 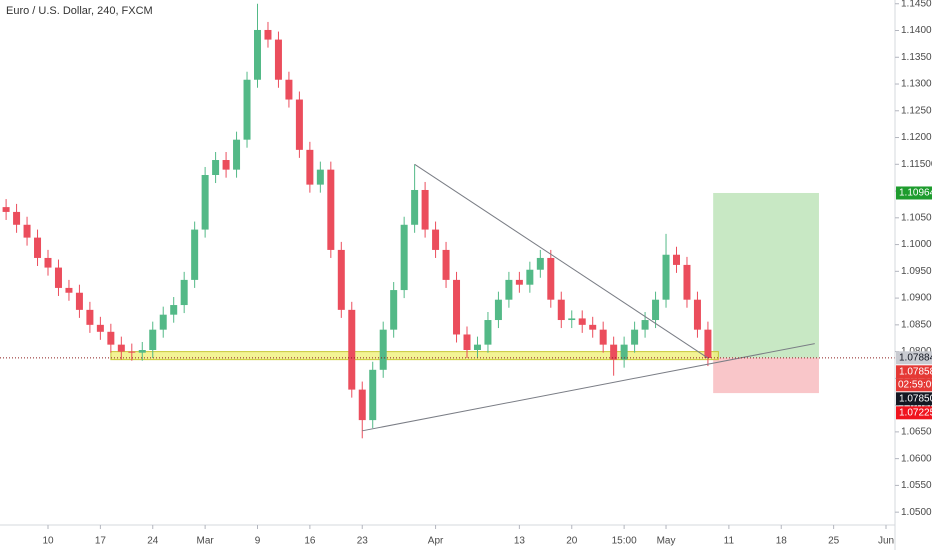 What do you see at coordinates (766, 275) in the screenshot?
I see `profit-zone` at bounding box center [766, 275].